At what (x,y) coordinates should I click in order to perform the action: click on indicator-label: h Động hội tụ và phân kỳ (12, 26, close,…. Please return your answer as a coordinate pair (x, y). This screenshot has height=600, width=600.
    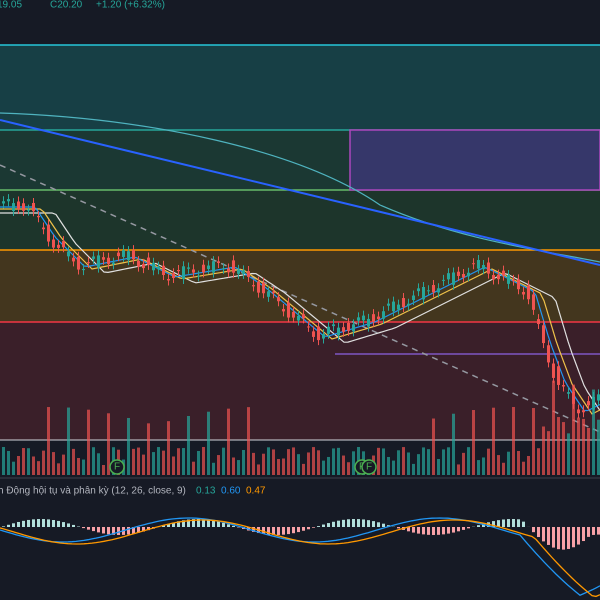
    Looking at the image, I should click on (93, 491).